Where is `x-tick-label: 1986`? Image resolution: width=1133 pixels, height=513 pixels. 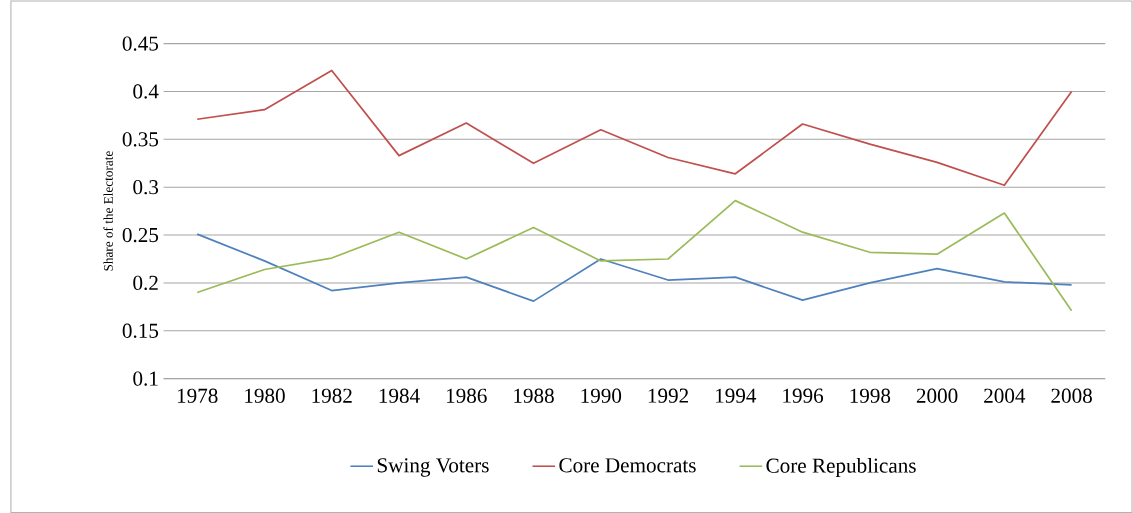
x-tick-label: 1986 is located at coordinates (466, 395).